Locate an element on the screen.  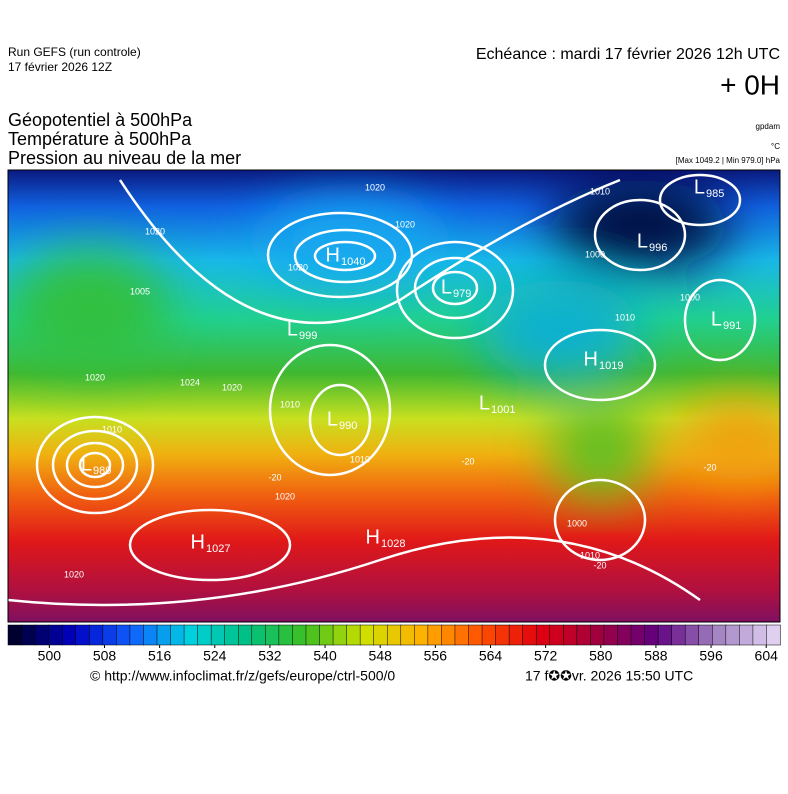
center-value: 1027 is located at coordinates (218, 549).